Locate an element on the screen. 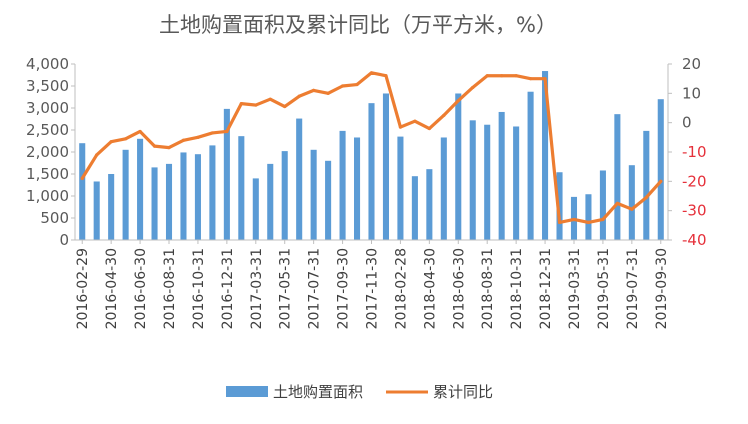 The image size is (748, 424). left-tick-label: 2,000 is located at coordinates (47, 152).